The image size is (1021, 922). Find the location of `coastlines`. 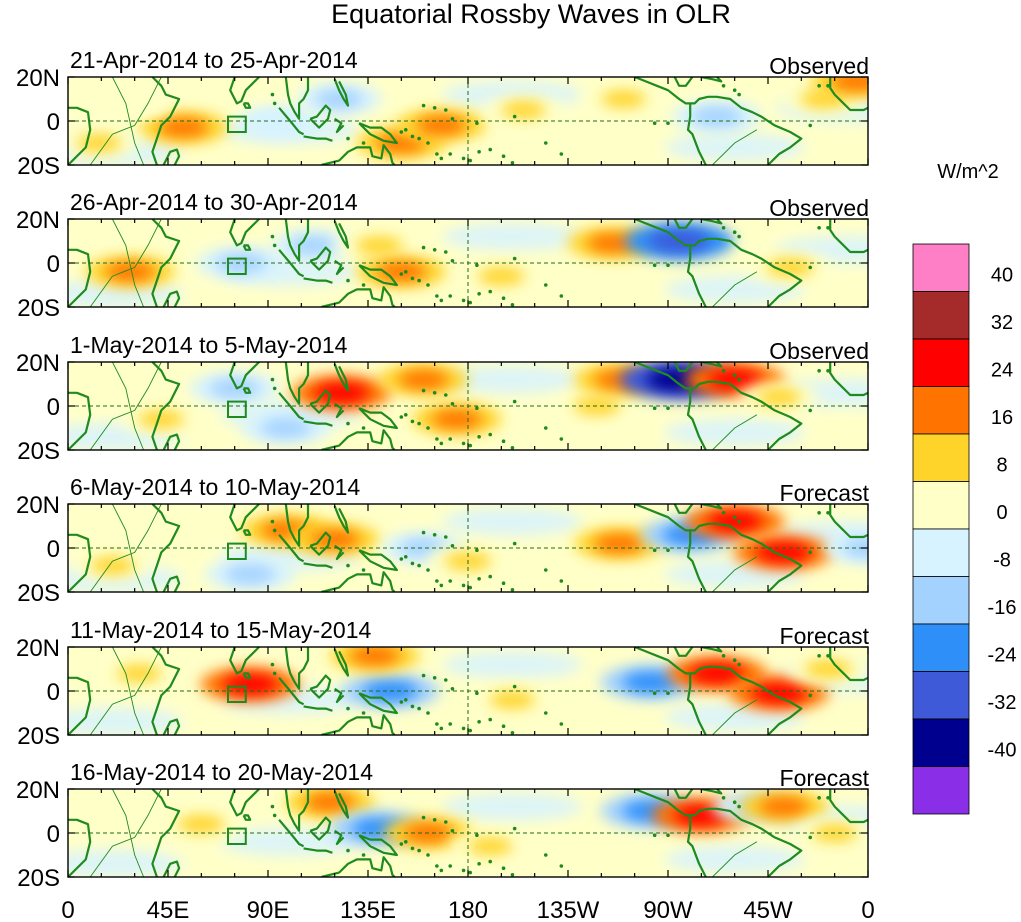

coastlines is located at coordinates (468, 691).